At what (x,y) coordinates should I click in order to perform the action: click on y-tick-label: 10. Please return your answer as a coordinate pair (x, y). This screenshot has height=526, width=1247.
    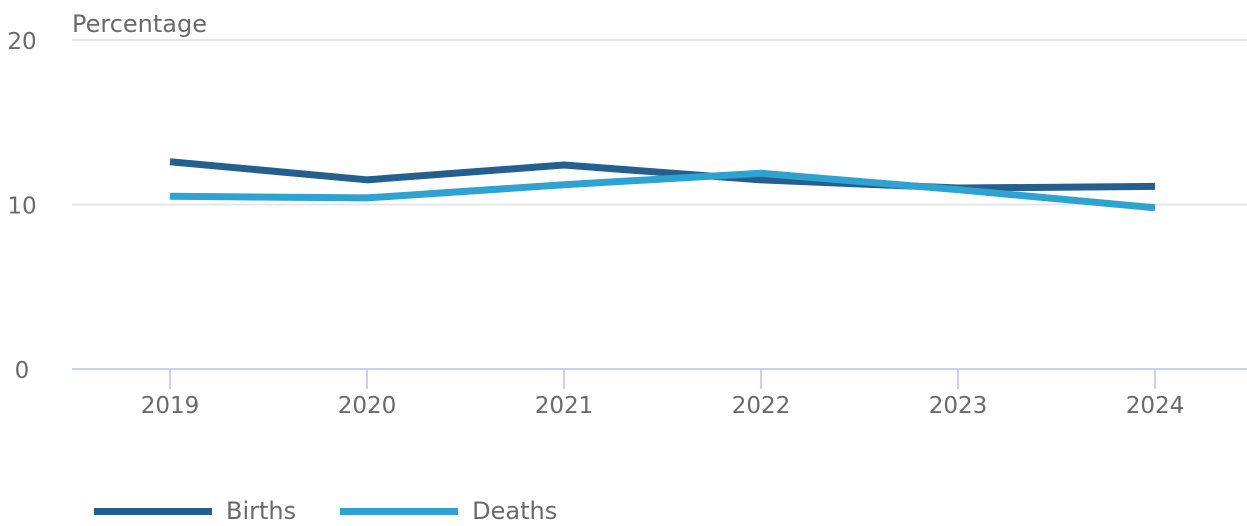
    Looking at the image, I should click on (21, 207).